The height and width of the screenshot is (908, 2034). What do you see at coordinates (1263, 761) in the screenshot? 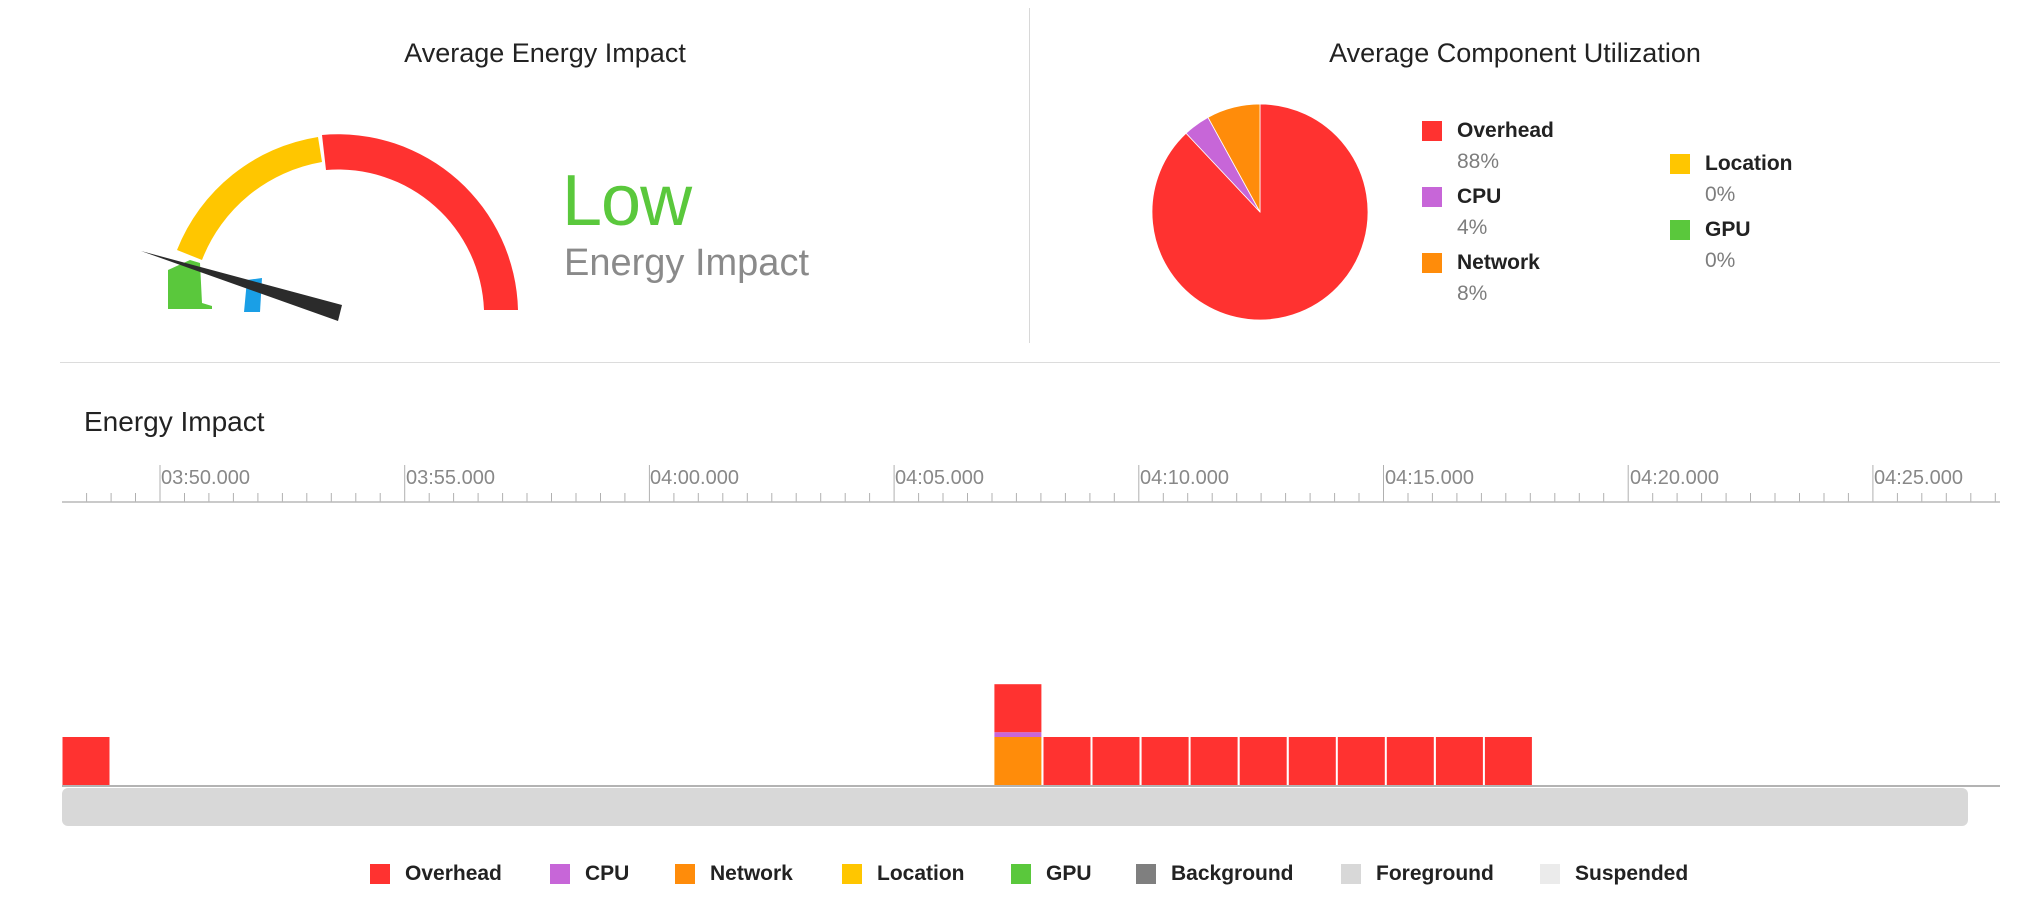
I see `energy-bar-6-overhead` at bounding box center [1263, 761].